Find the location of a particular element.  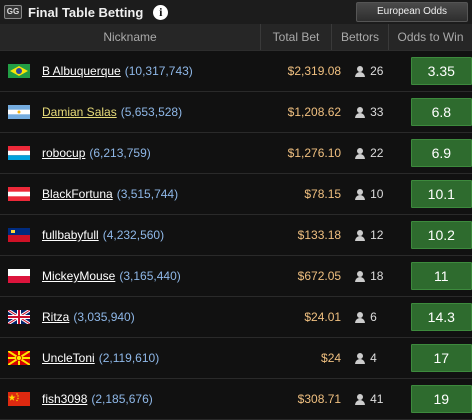

player-row: Ritza (3,035,940) $24.01 6 14.3 is located at coordinates (236, 317).